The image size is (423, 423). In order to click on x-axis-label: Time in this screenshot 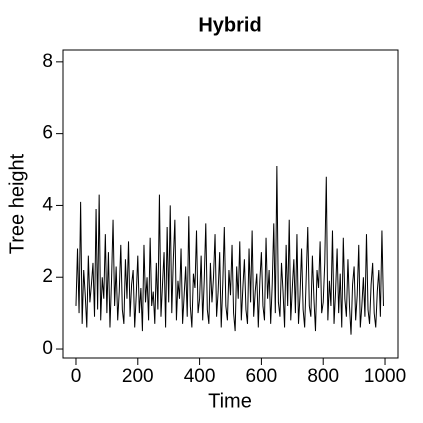, I will do `click(230, 401)`.